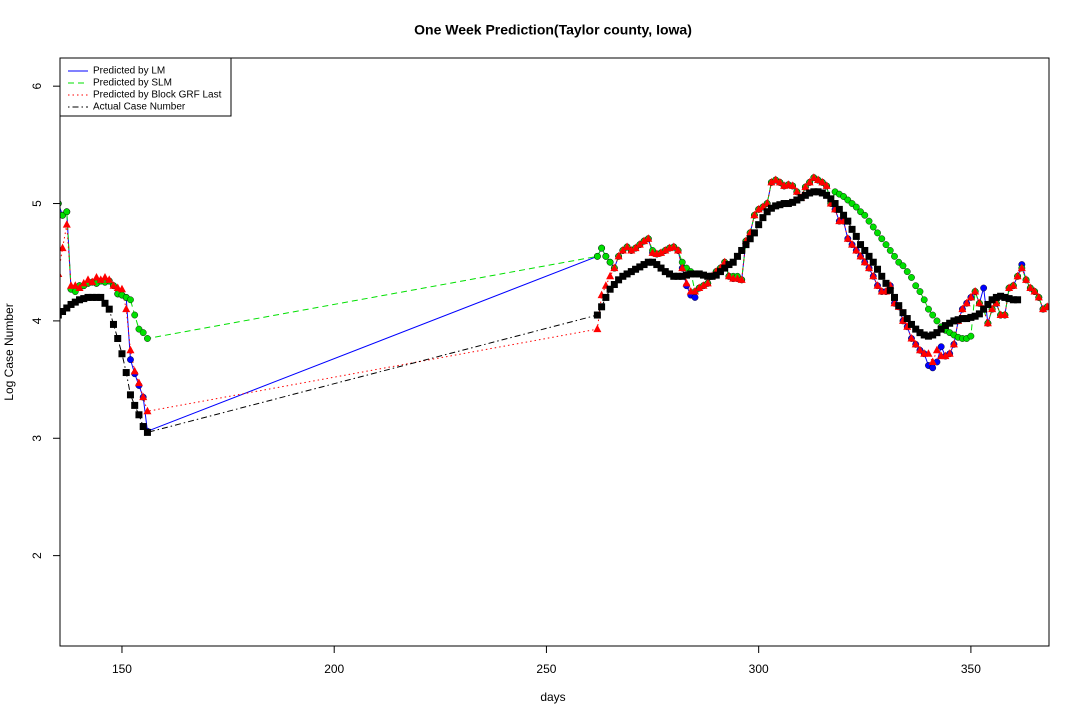  What do you see at coordinates (759, 669) in the screenshot?
I see `x-tick-label: 300` at bounding box center [759, 669].